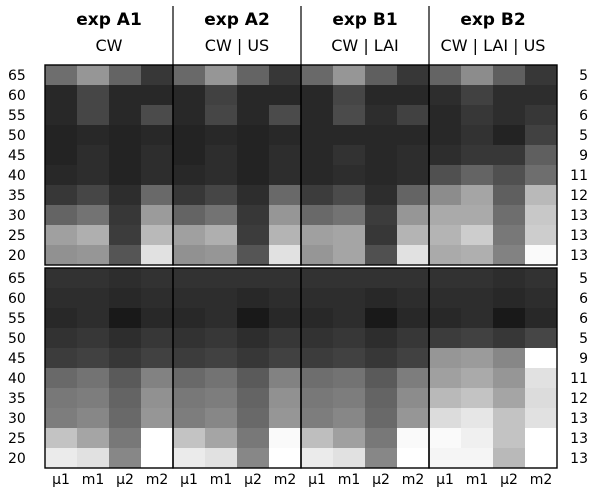 The width and height of the screenshot is (595, 489). I want to click on right-row-label: 11, so click(579, 176).